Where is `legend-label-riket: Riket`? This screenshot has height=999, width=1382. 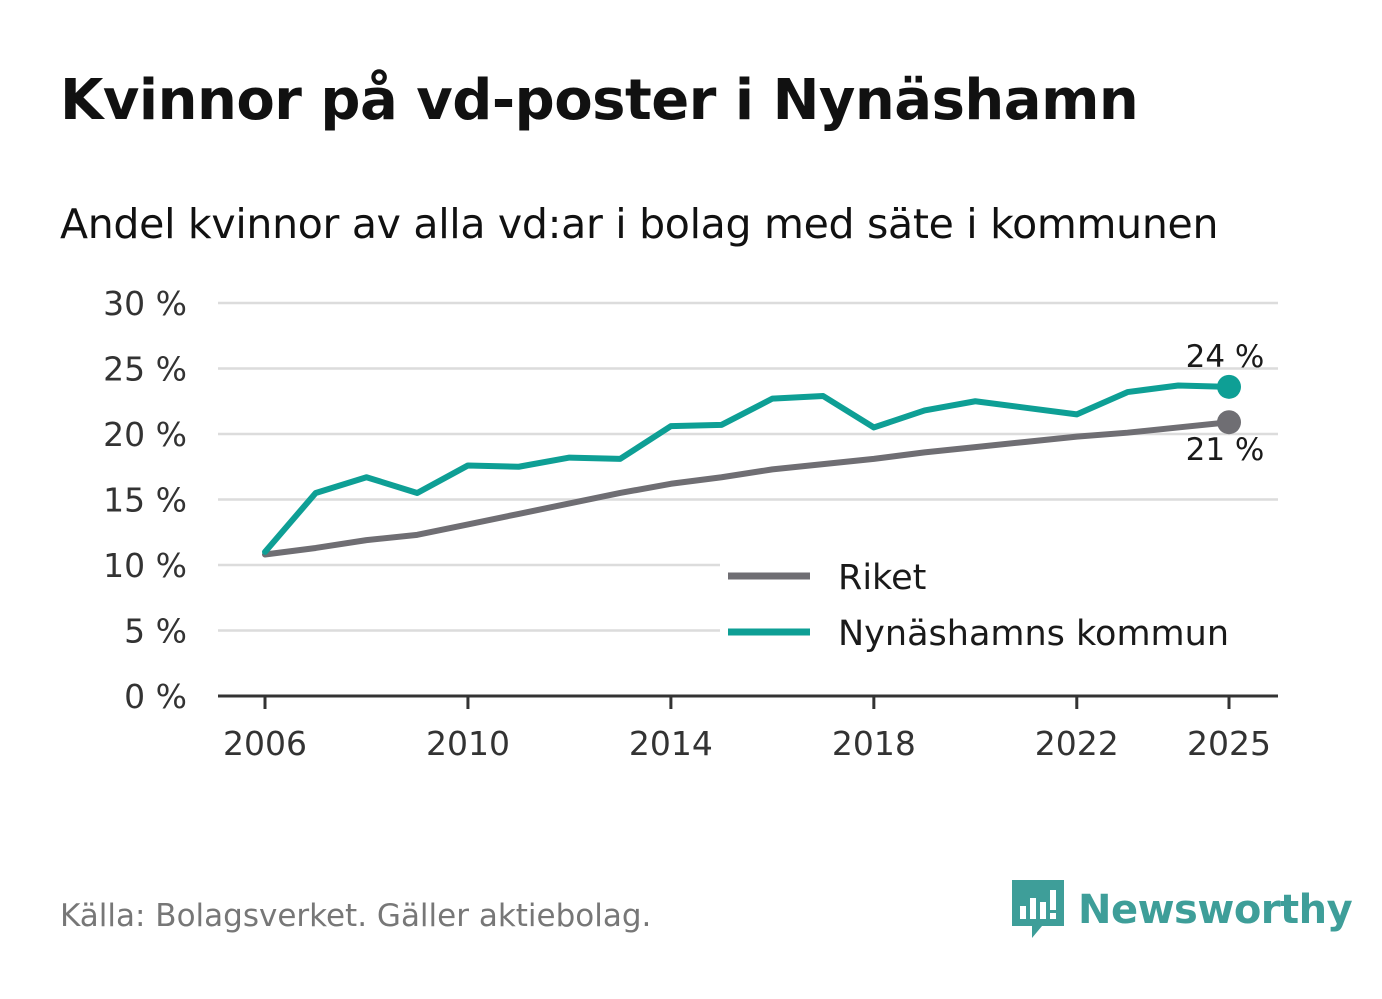
legend-label-riket: Riket is located at coordinates (882, 578).